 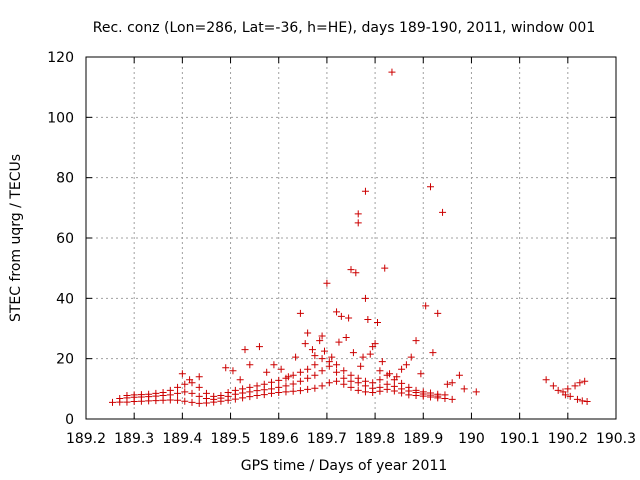 What do you see at coordinates (65, 299) in the screenshot?
I see `y-tick-label: 40` at bounding box center [65, 299].